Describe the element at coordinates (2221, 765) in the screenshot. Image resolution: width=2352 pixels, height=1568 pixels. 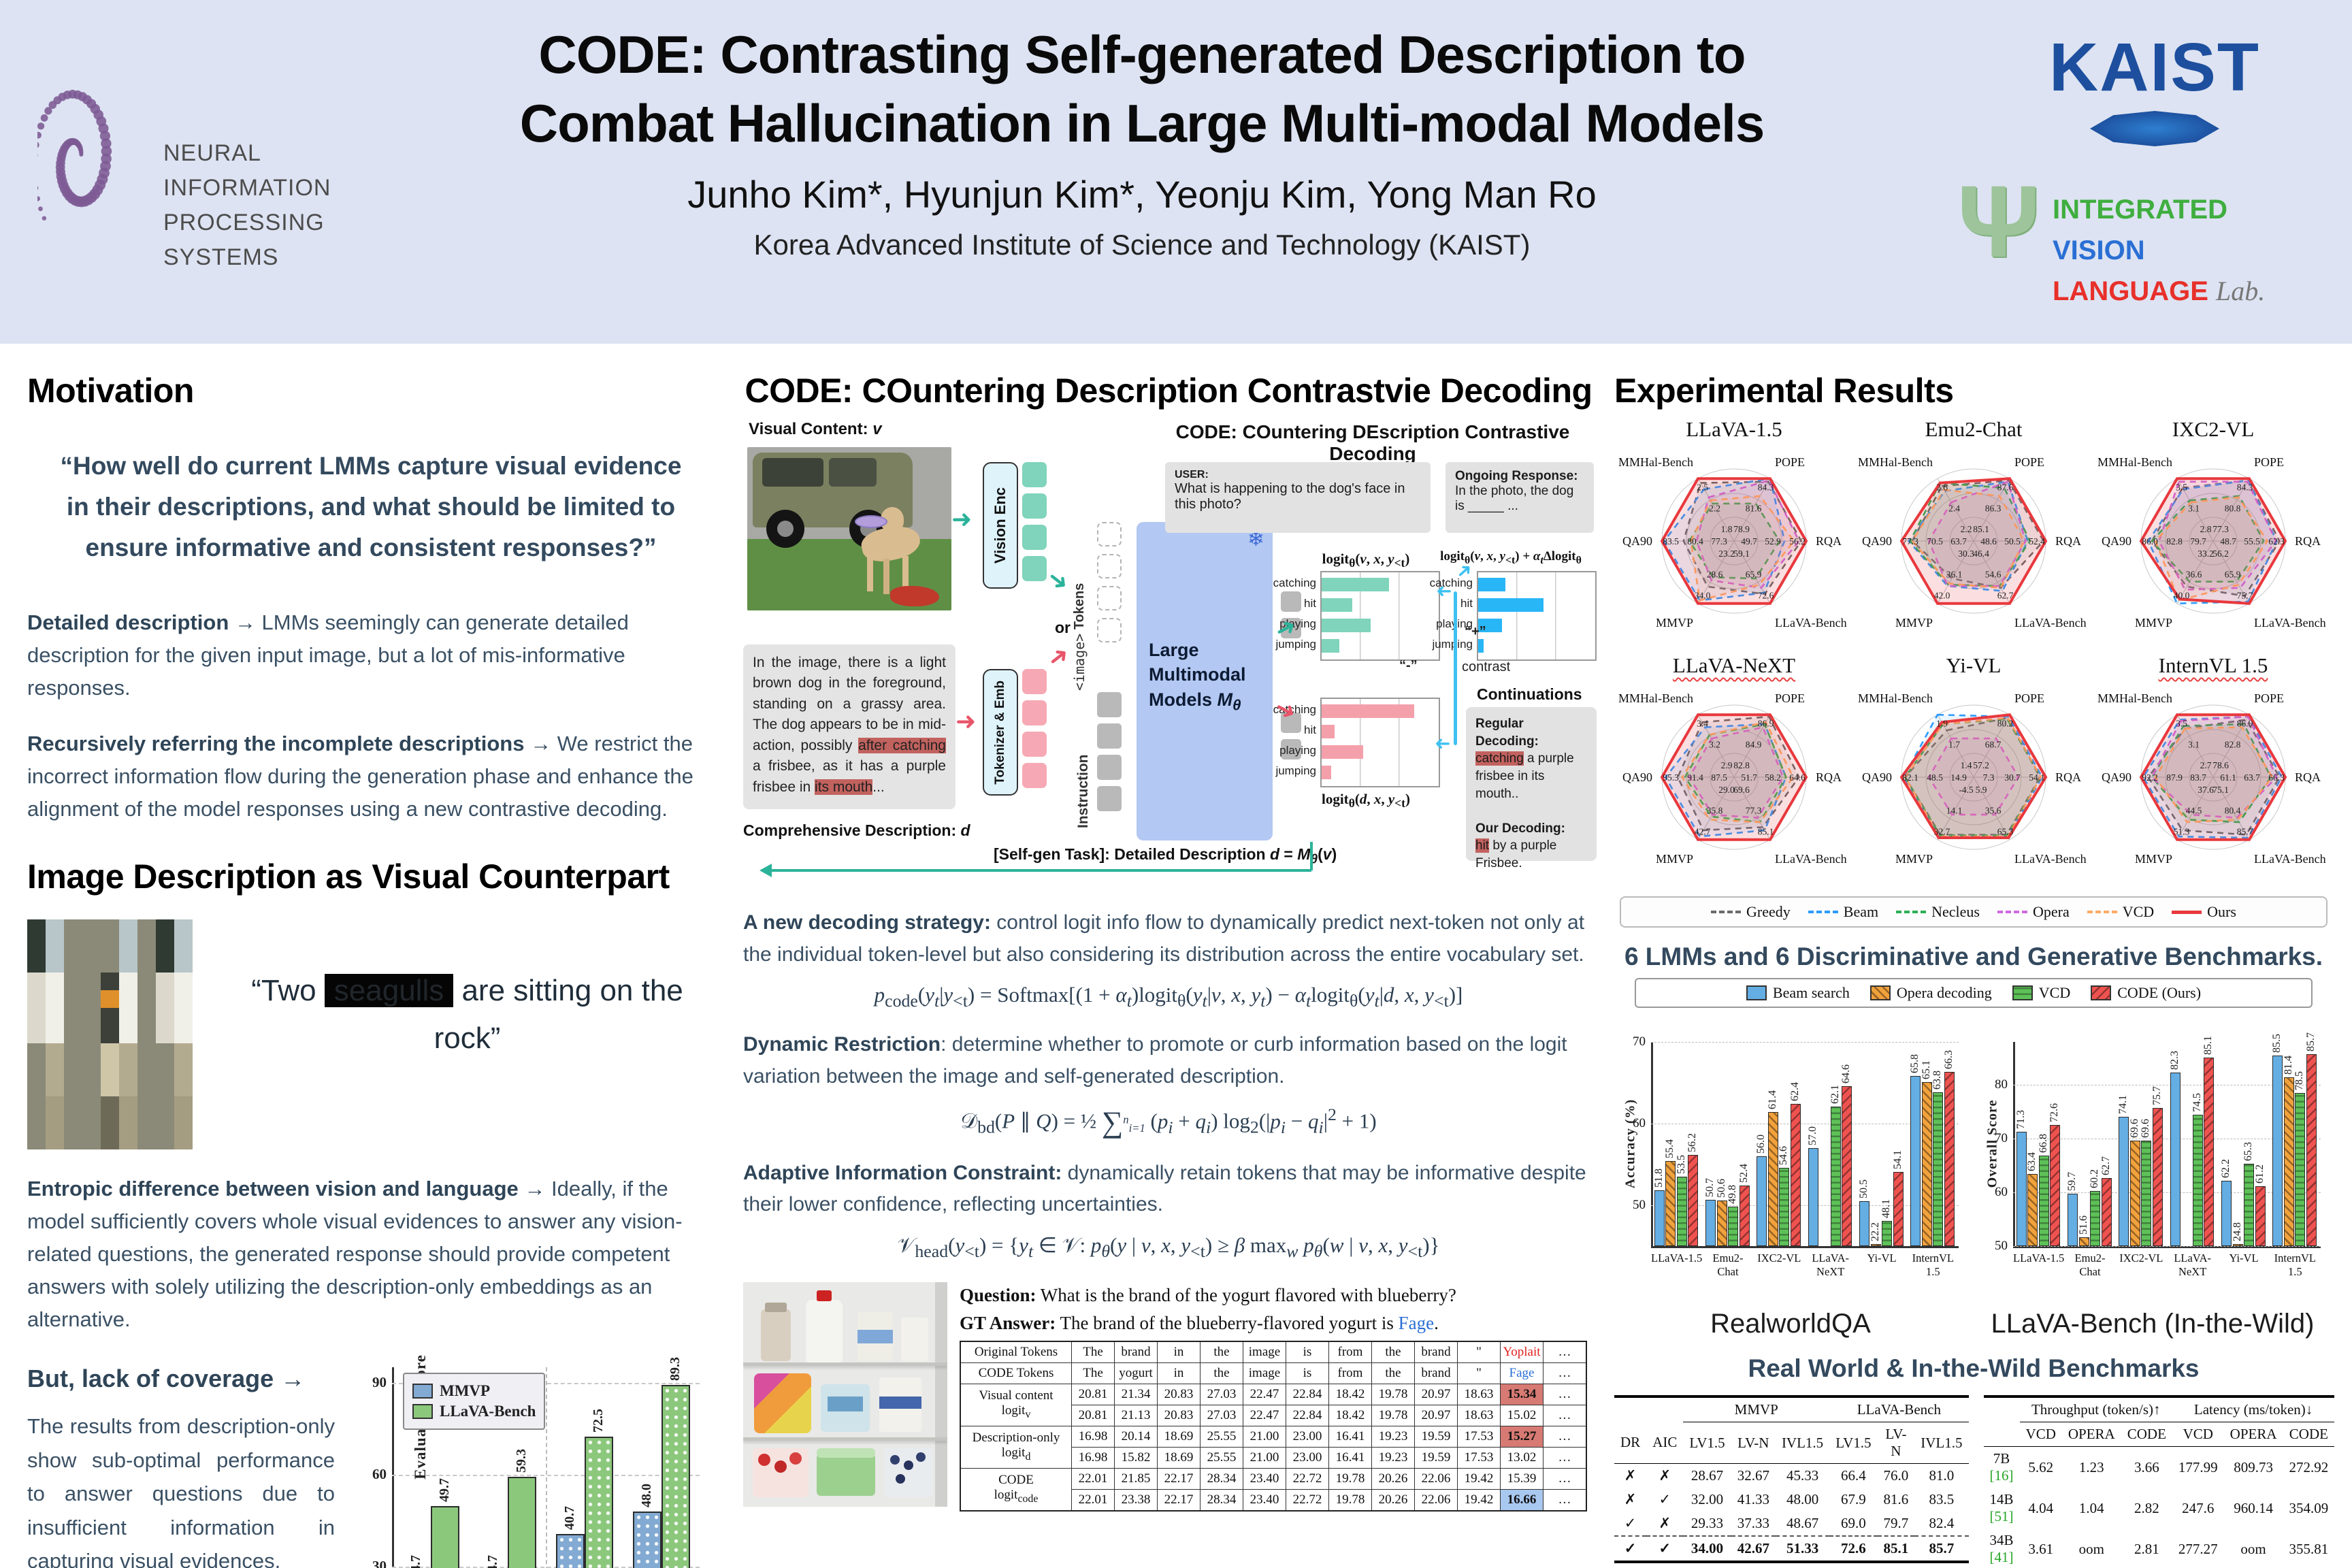
I see `svg-text: 78.6` at that location.